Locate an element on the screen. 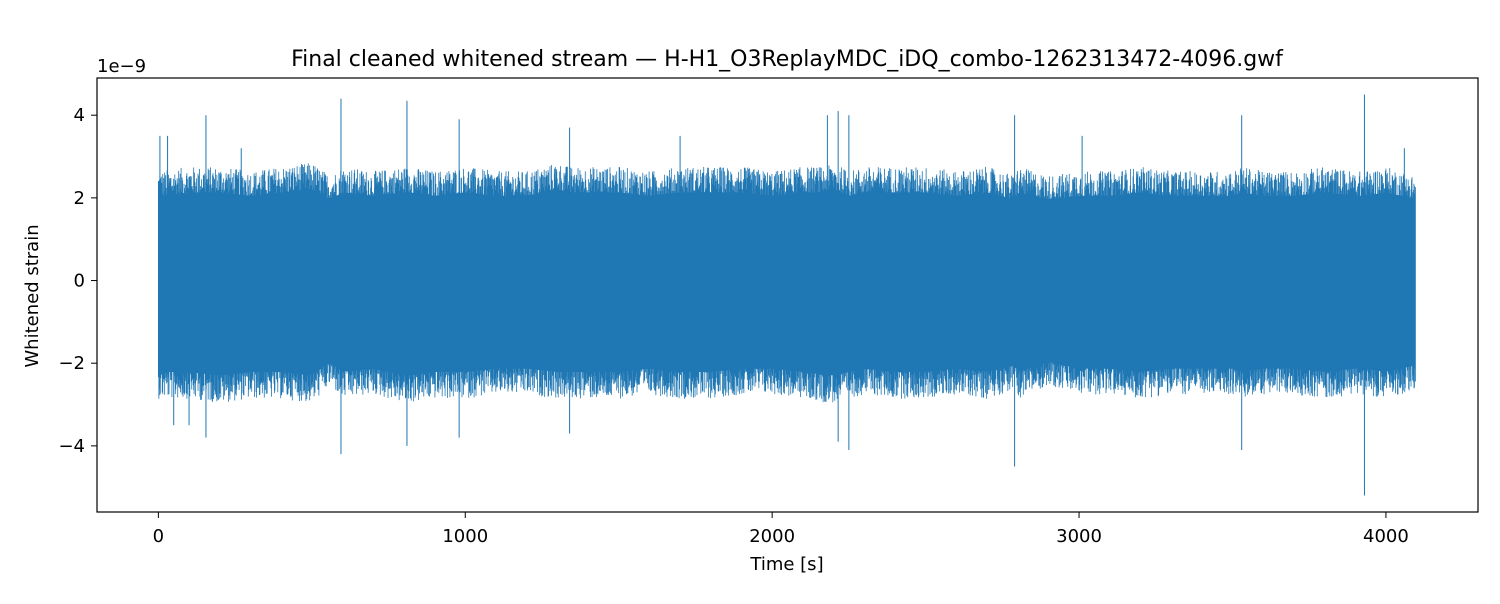  y-axis: −4 −2 0 2 4 is located at coordinates (77, 281).